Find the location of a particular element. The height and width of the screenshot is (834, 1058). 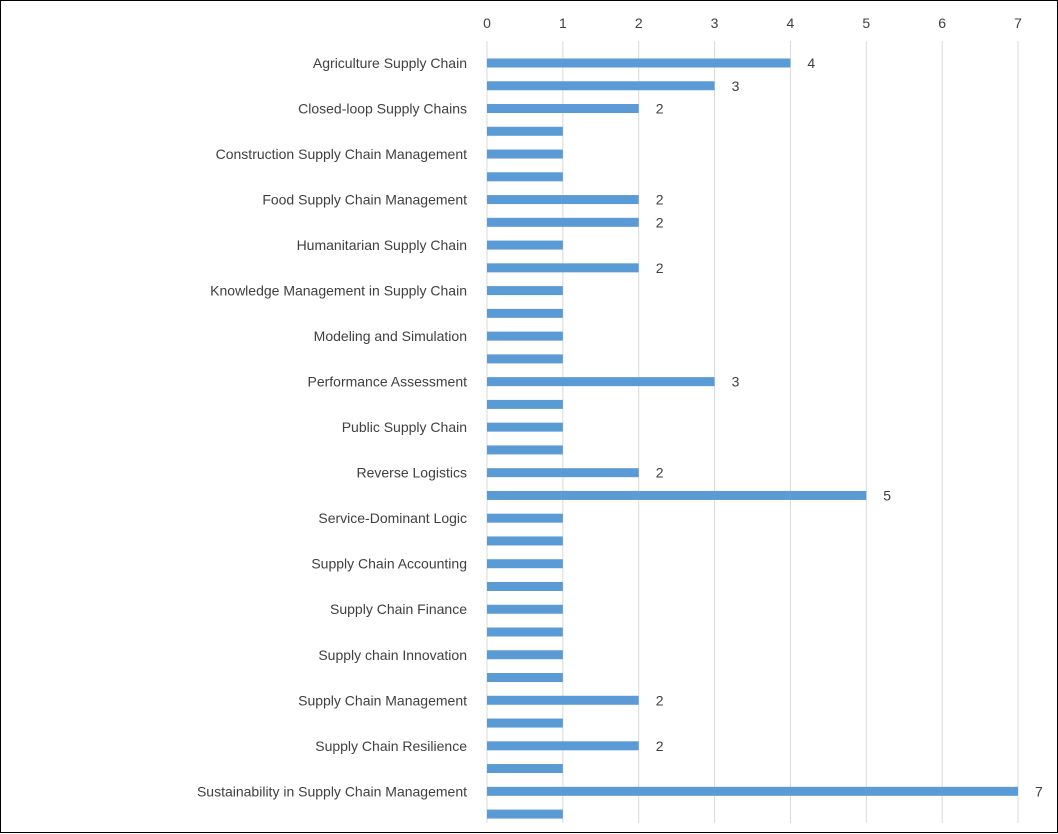

category-label: Food Supply Chain Management is located at coordinates (364, 200).